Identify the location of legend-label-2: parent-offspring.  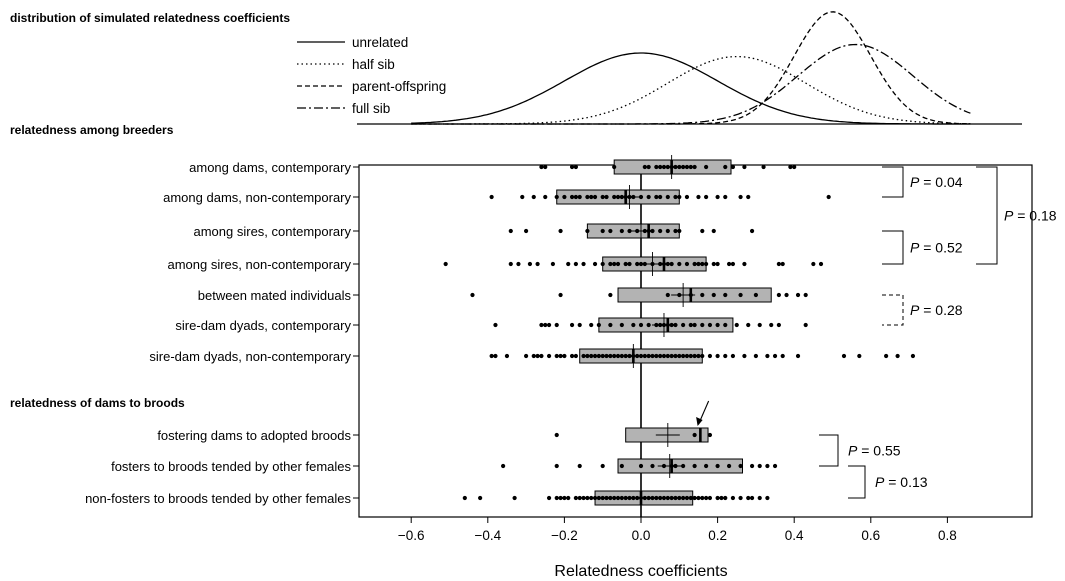
(399, 86).